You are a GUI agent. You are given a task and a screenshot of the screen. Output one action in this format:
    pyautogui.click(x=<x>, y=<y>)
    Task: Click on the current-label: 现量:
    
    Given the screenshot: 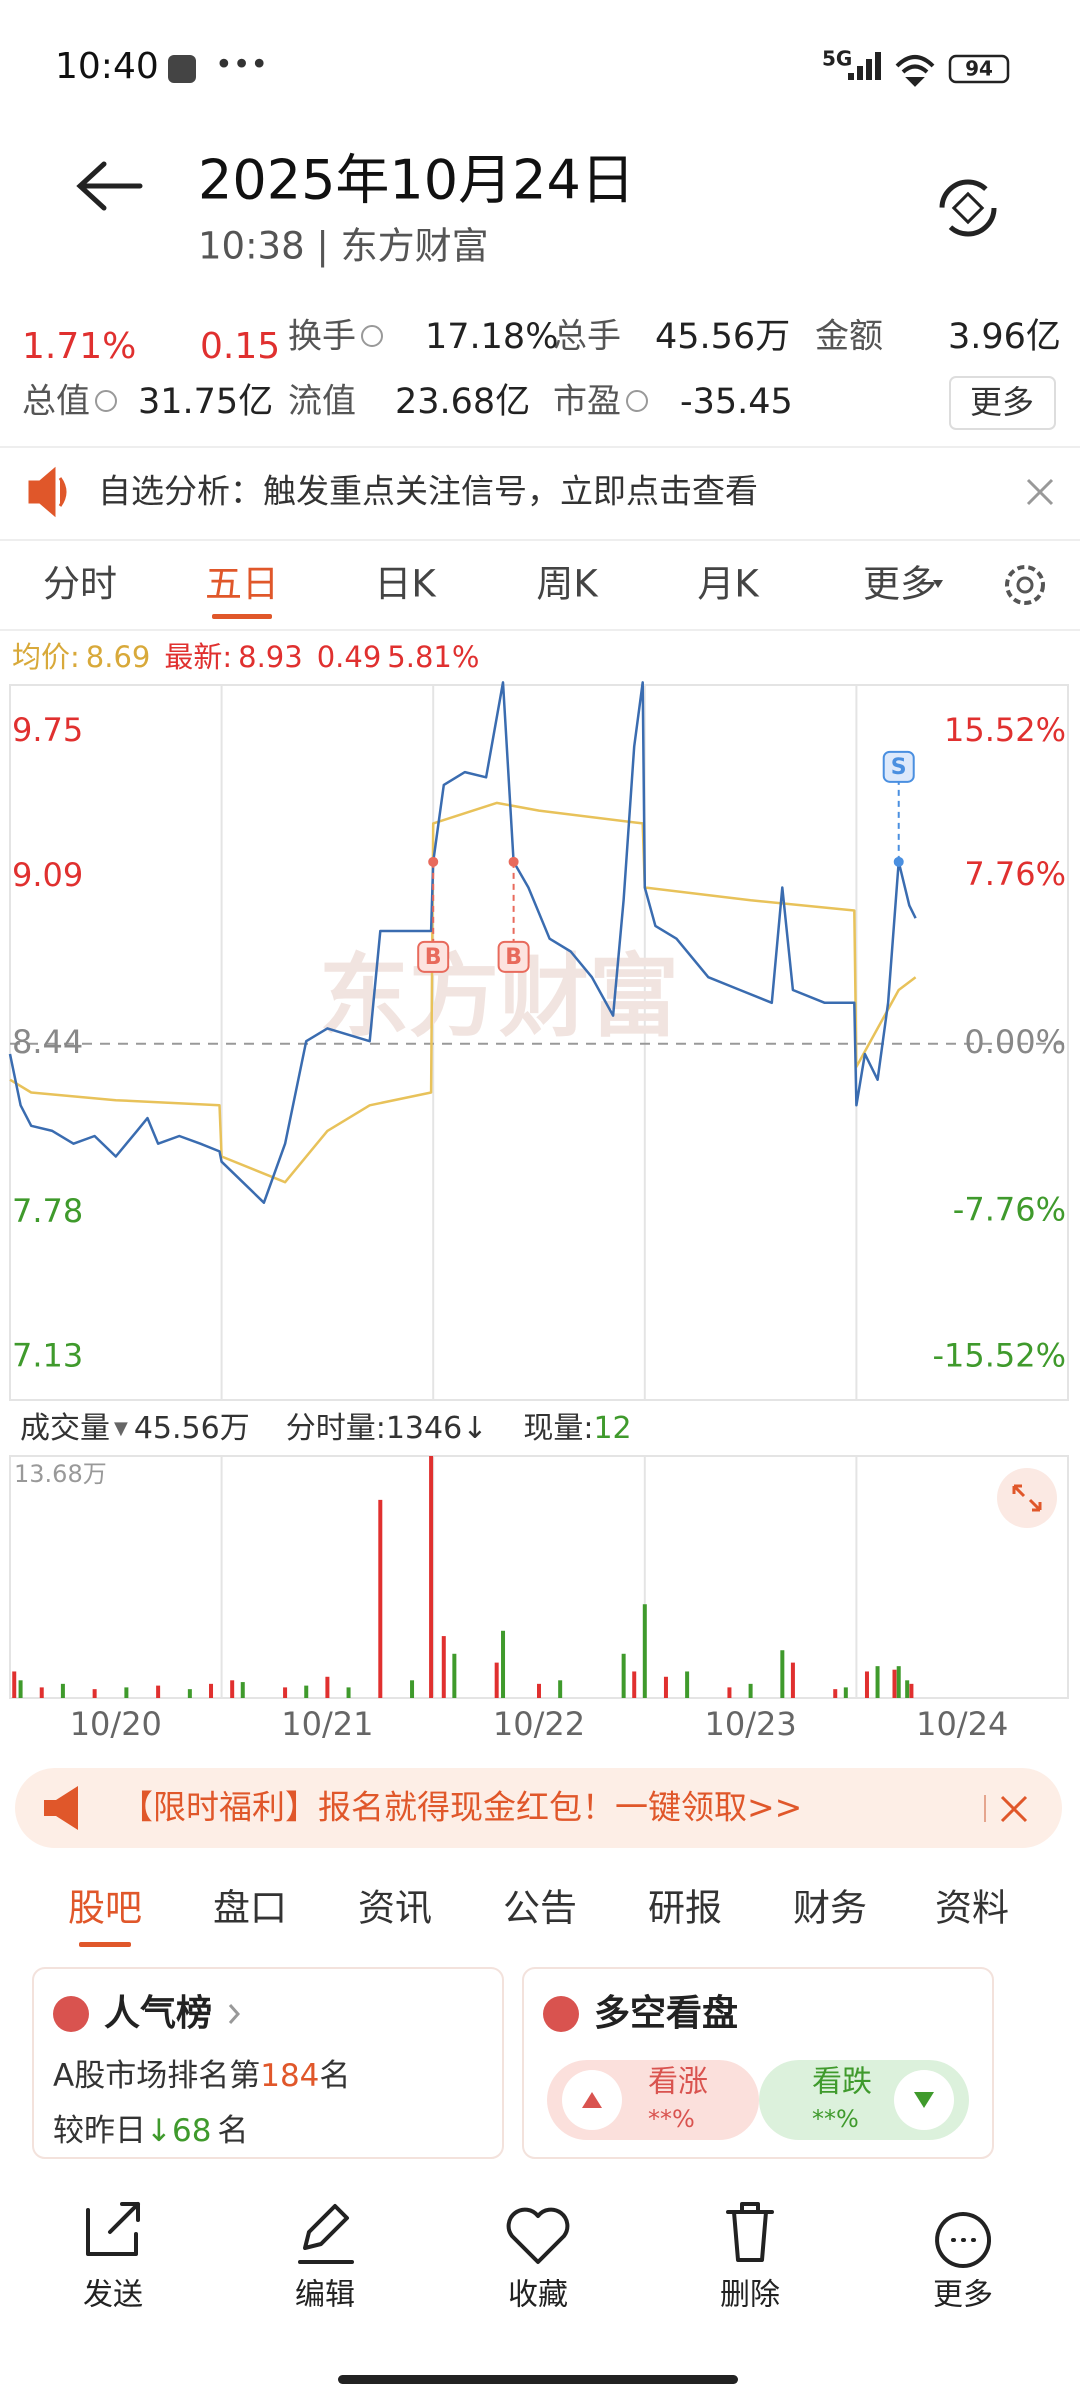 What is the action you would take?
    pyautogui.click(x=558, y=1428)
    